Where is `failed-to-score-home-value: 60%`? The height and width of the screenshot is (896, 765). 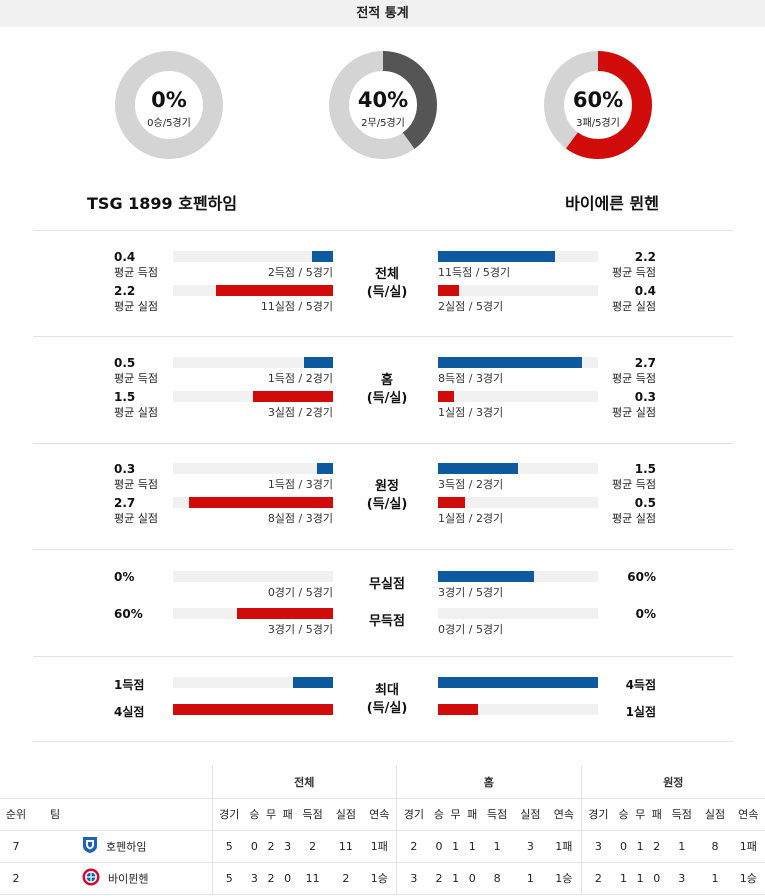
failed-to-score-home-value: 60% is located at coordinates (128, 614).